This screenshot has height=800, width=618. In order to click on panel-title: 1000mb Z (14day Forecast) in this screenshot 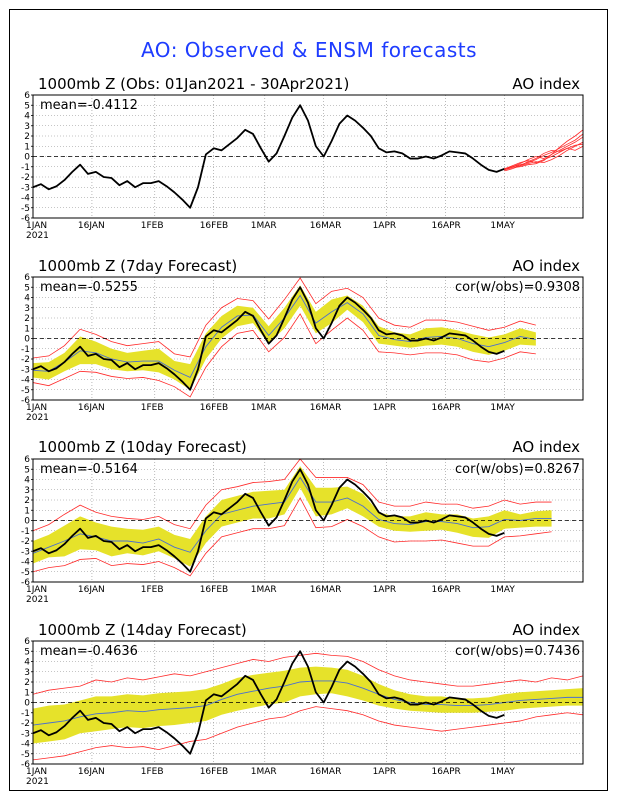, I will do `click(142, 630)`.